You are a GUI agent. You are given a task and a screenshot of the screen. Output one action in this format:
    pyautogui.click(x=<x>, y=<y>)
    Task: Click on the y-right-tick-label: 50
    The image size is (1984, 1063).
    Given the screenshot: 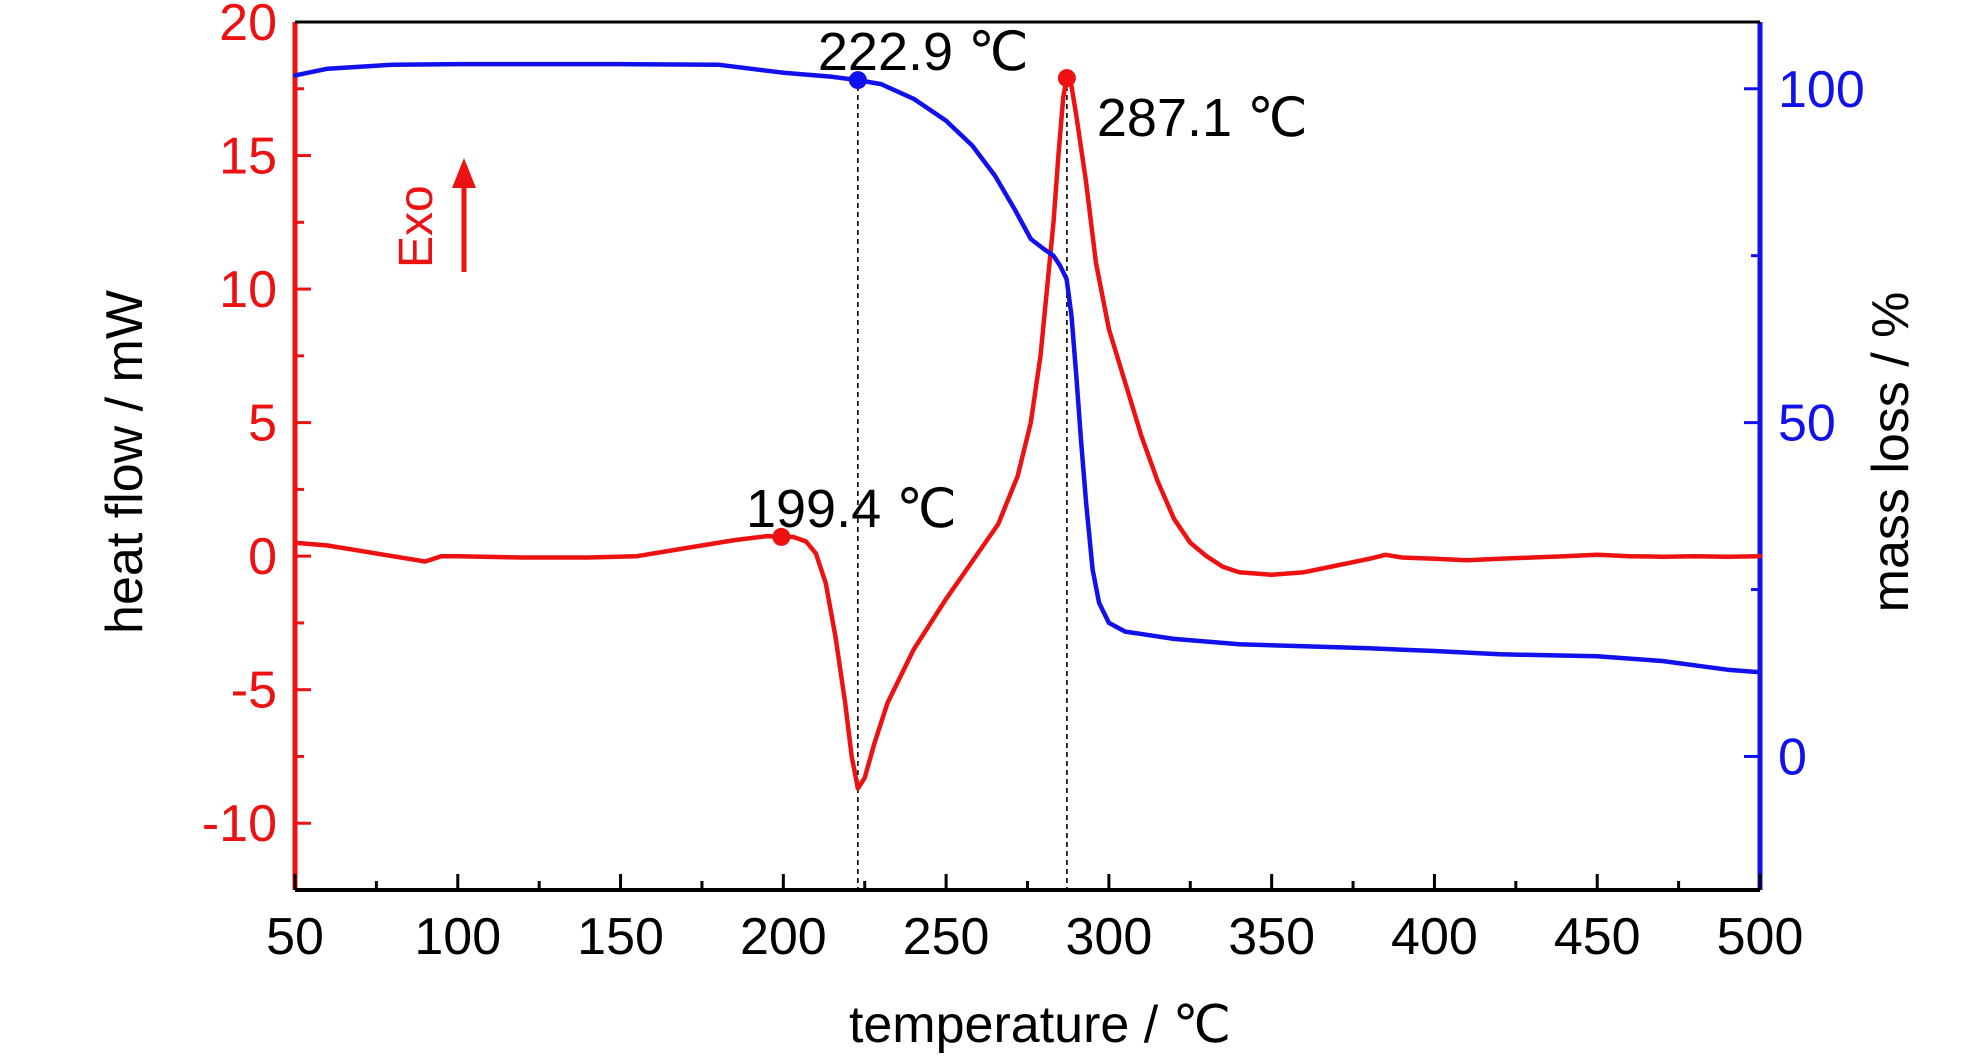 What is the action you would take?
    pyautogui.click(x=1807, y=424)
    